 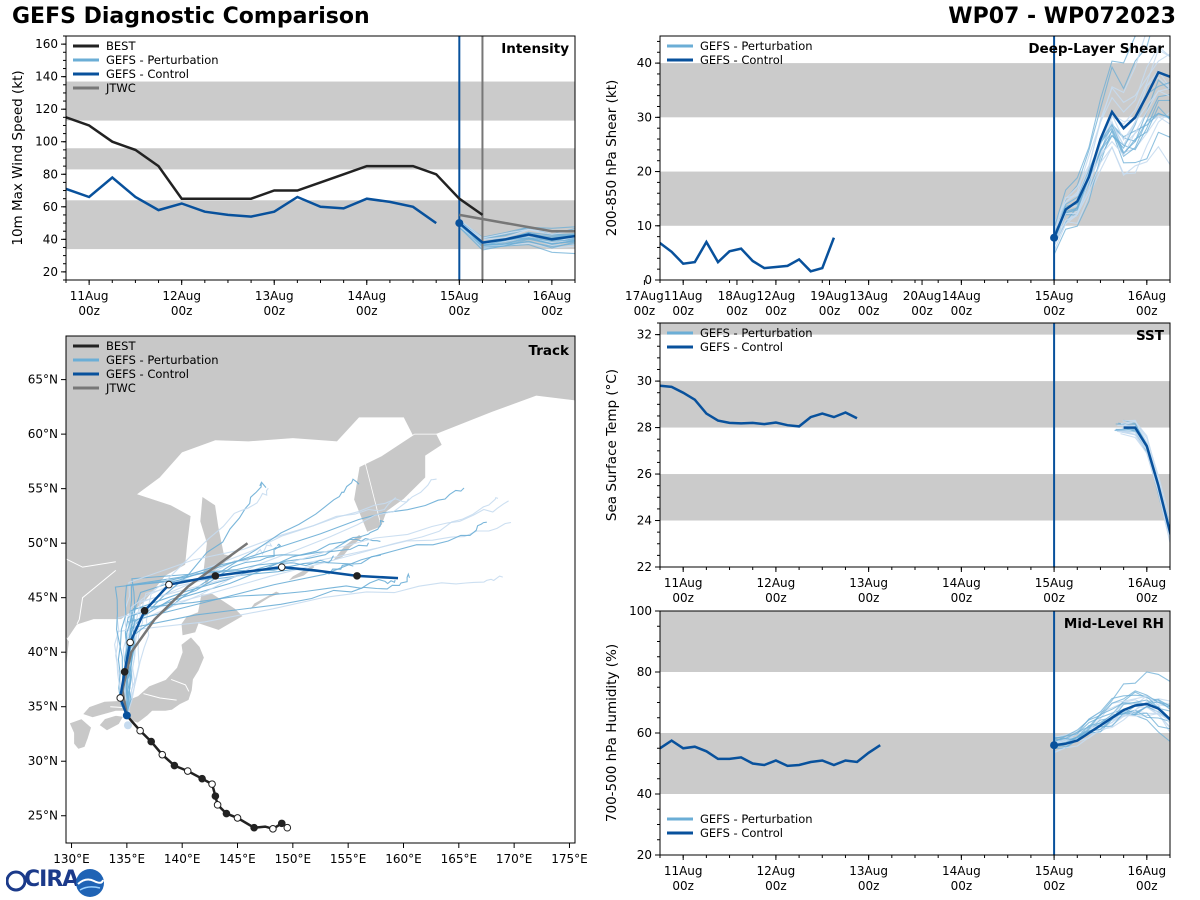 I want to click on track-ytick-label-6: 55°N, so click(x=43, y=489).